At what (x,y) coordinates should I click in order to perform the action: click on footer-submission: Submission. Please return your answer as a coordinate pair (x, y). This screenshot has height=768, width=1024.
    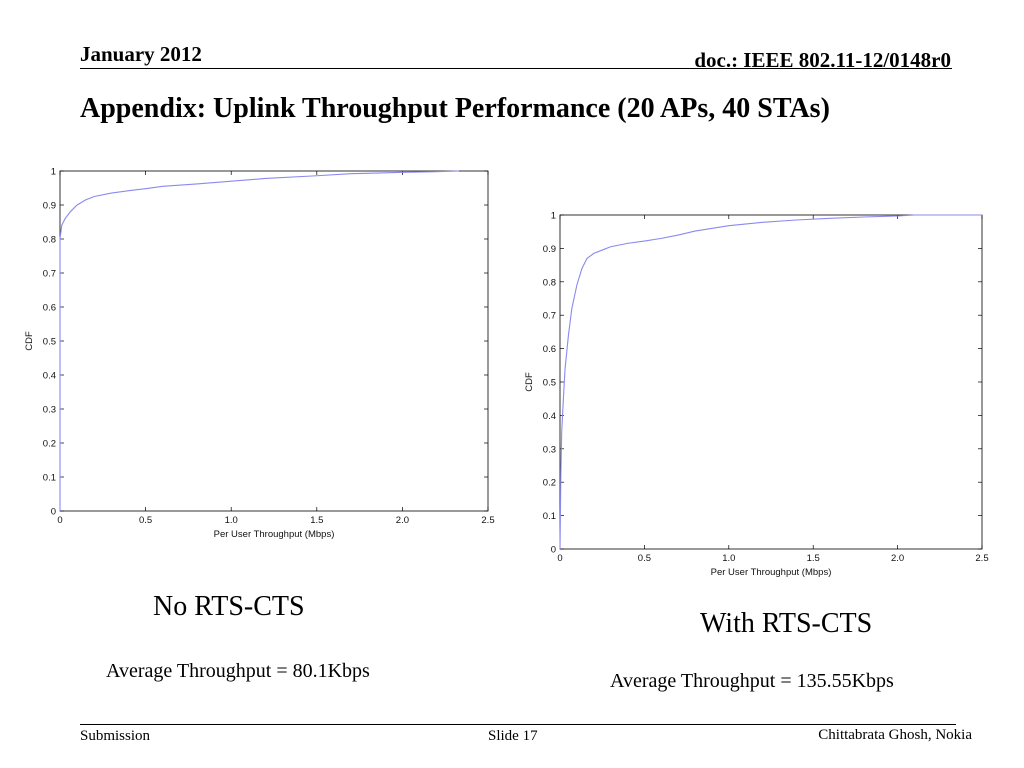
    Looking at the image, I should click on (115, 736).